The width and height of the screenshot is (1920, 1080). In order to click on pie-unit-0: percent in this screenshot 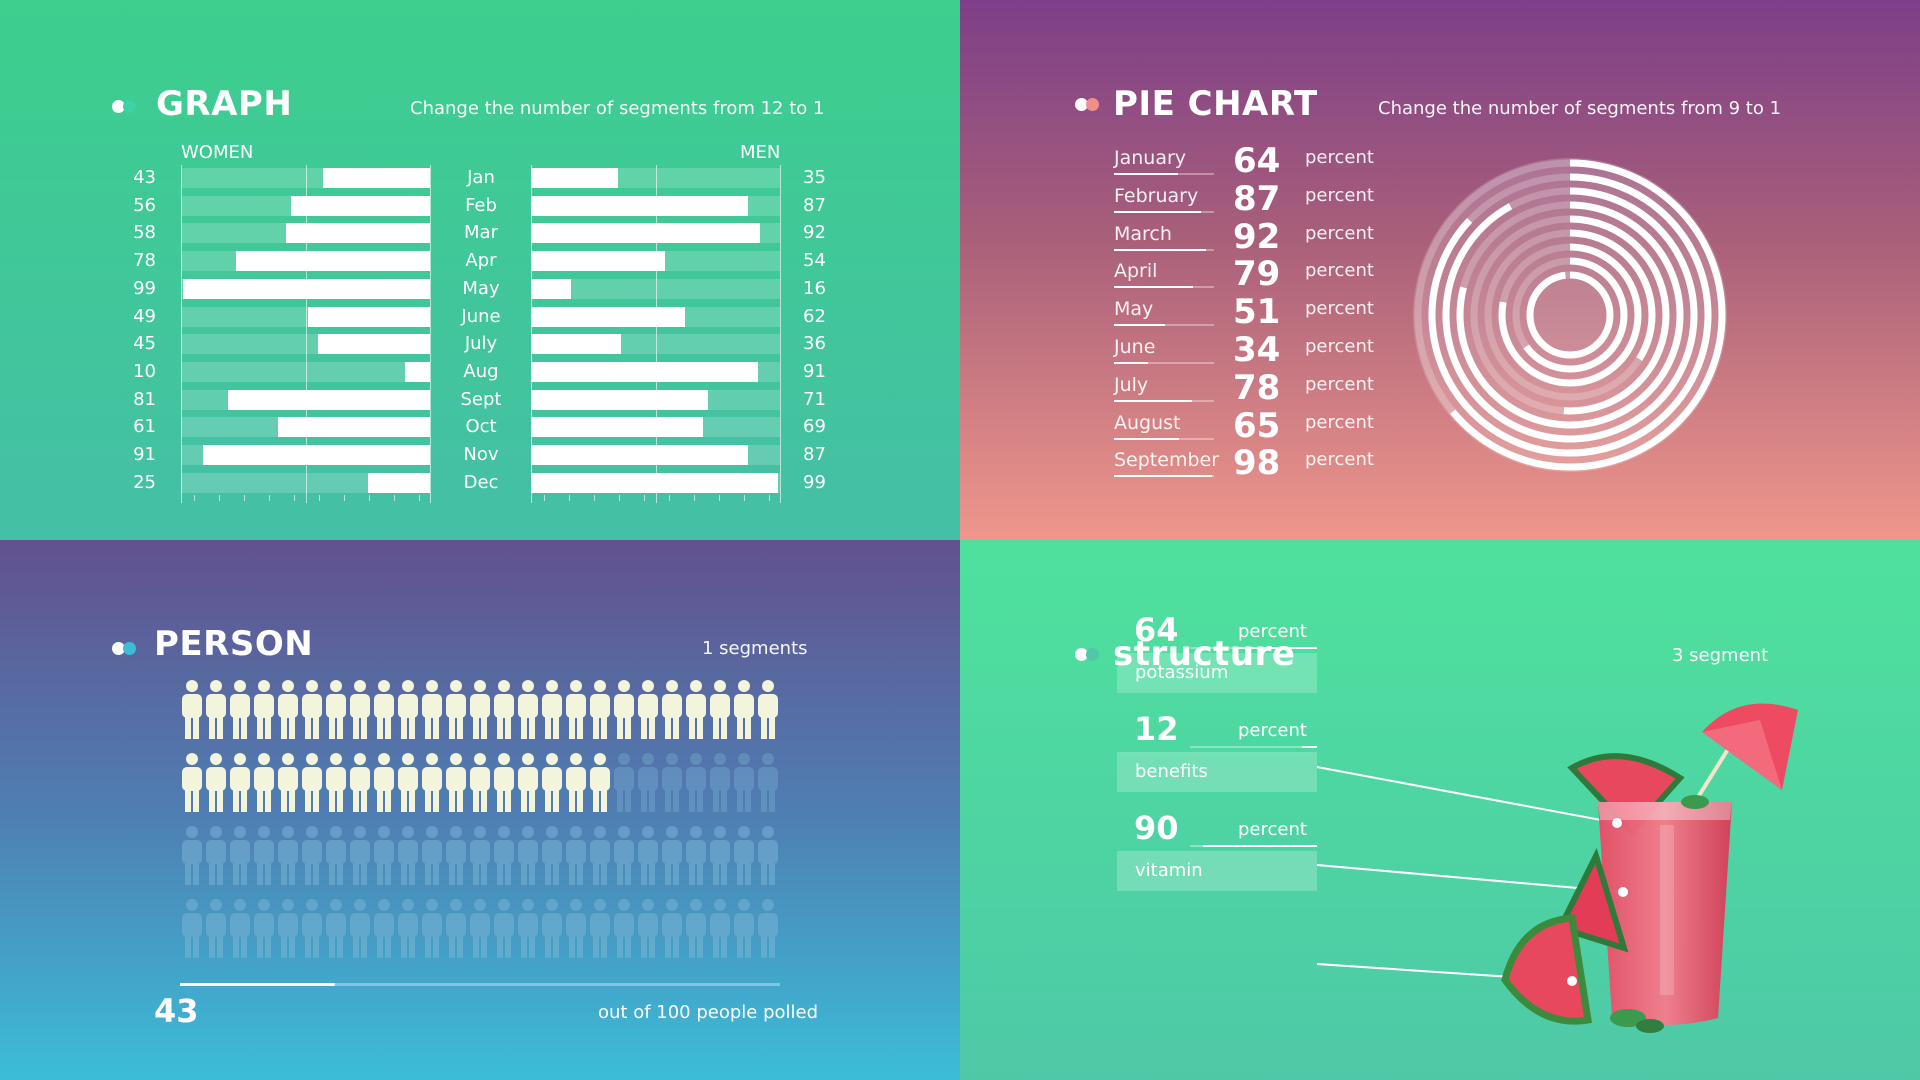, I will do `click(1339, 157)`.